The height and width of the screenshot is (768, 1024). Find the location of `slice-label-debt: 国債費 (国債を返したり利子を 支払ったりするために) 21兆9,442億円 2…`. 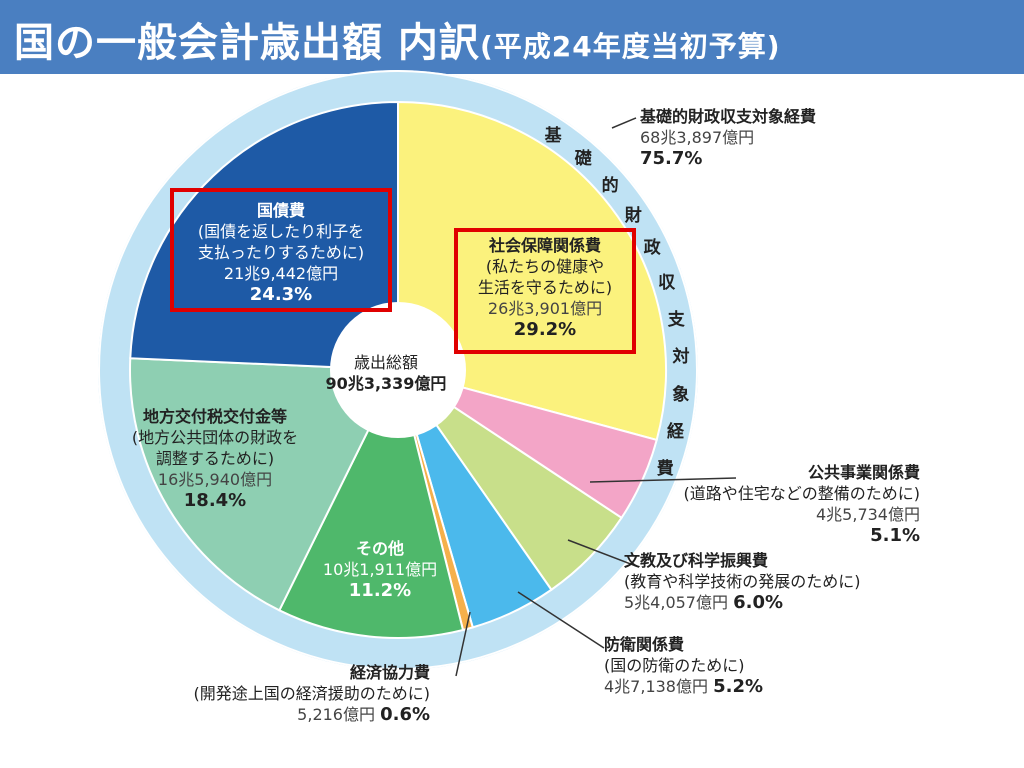

slice-label-debt: 国債費 (国債を返したり利子を 支払ったりするために) 21兆9,442億円 2… is located at coordinates (281, 252).